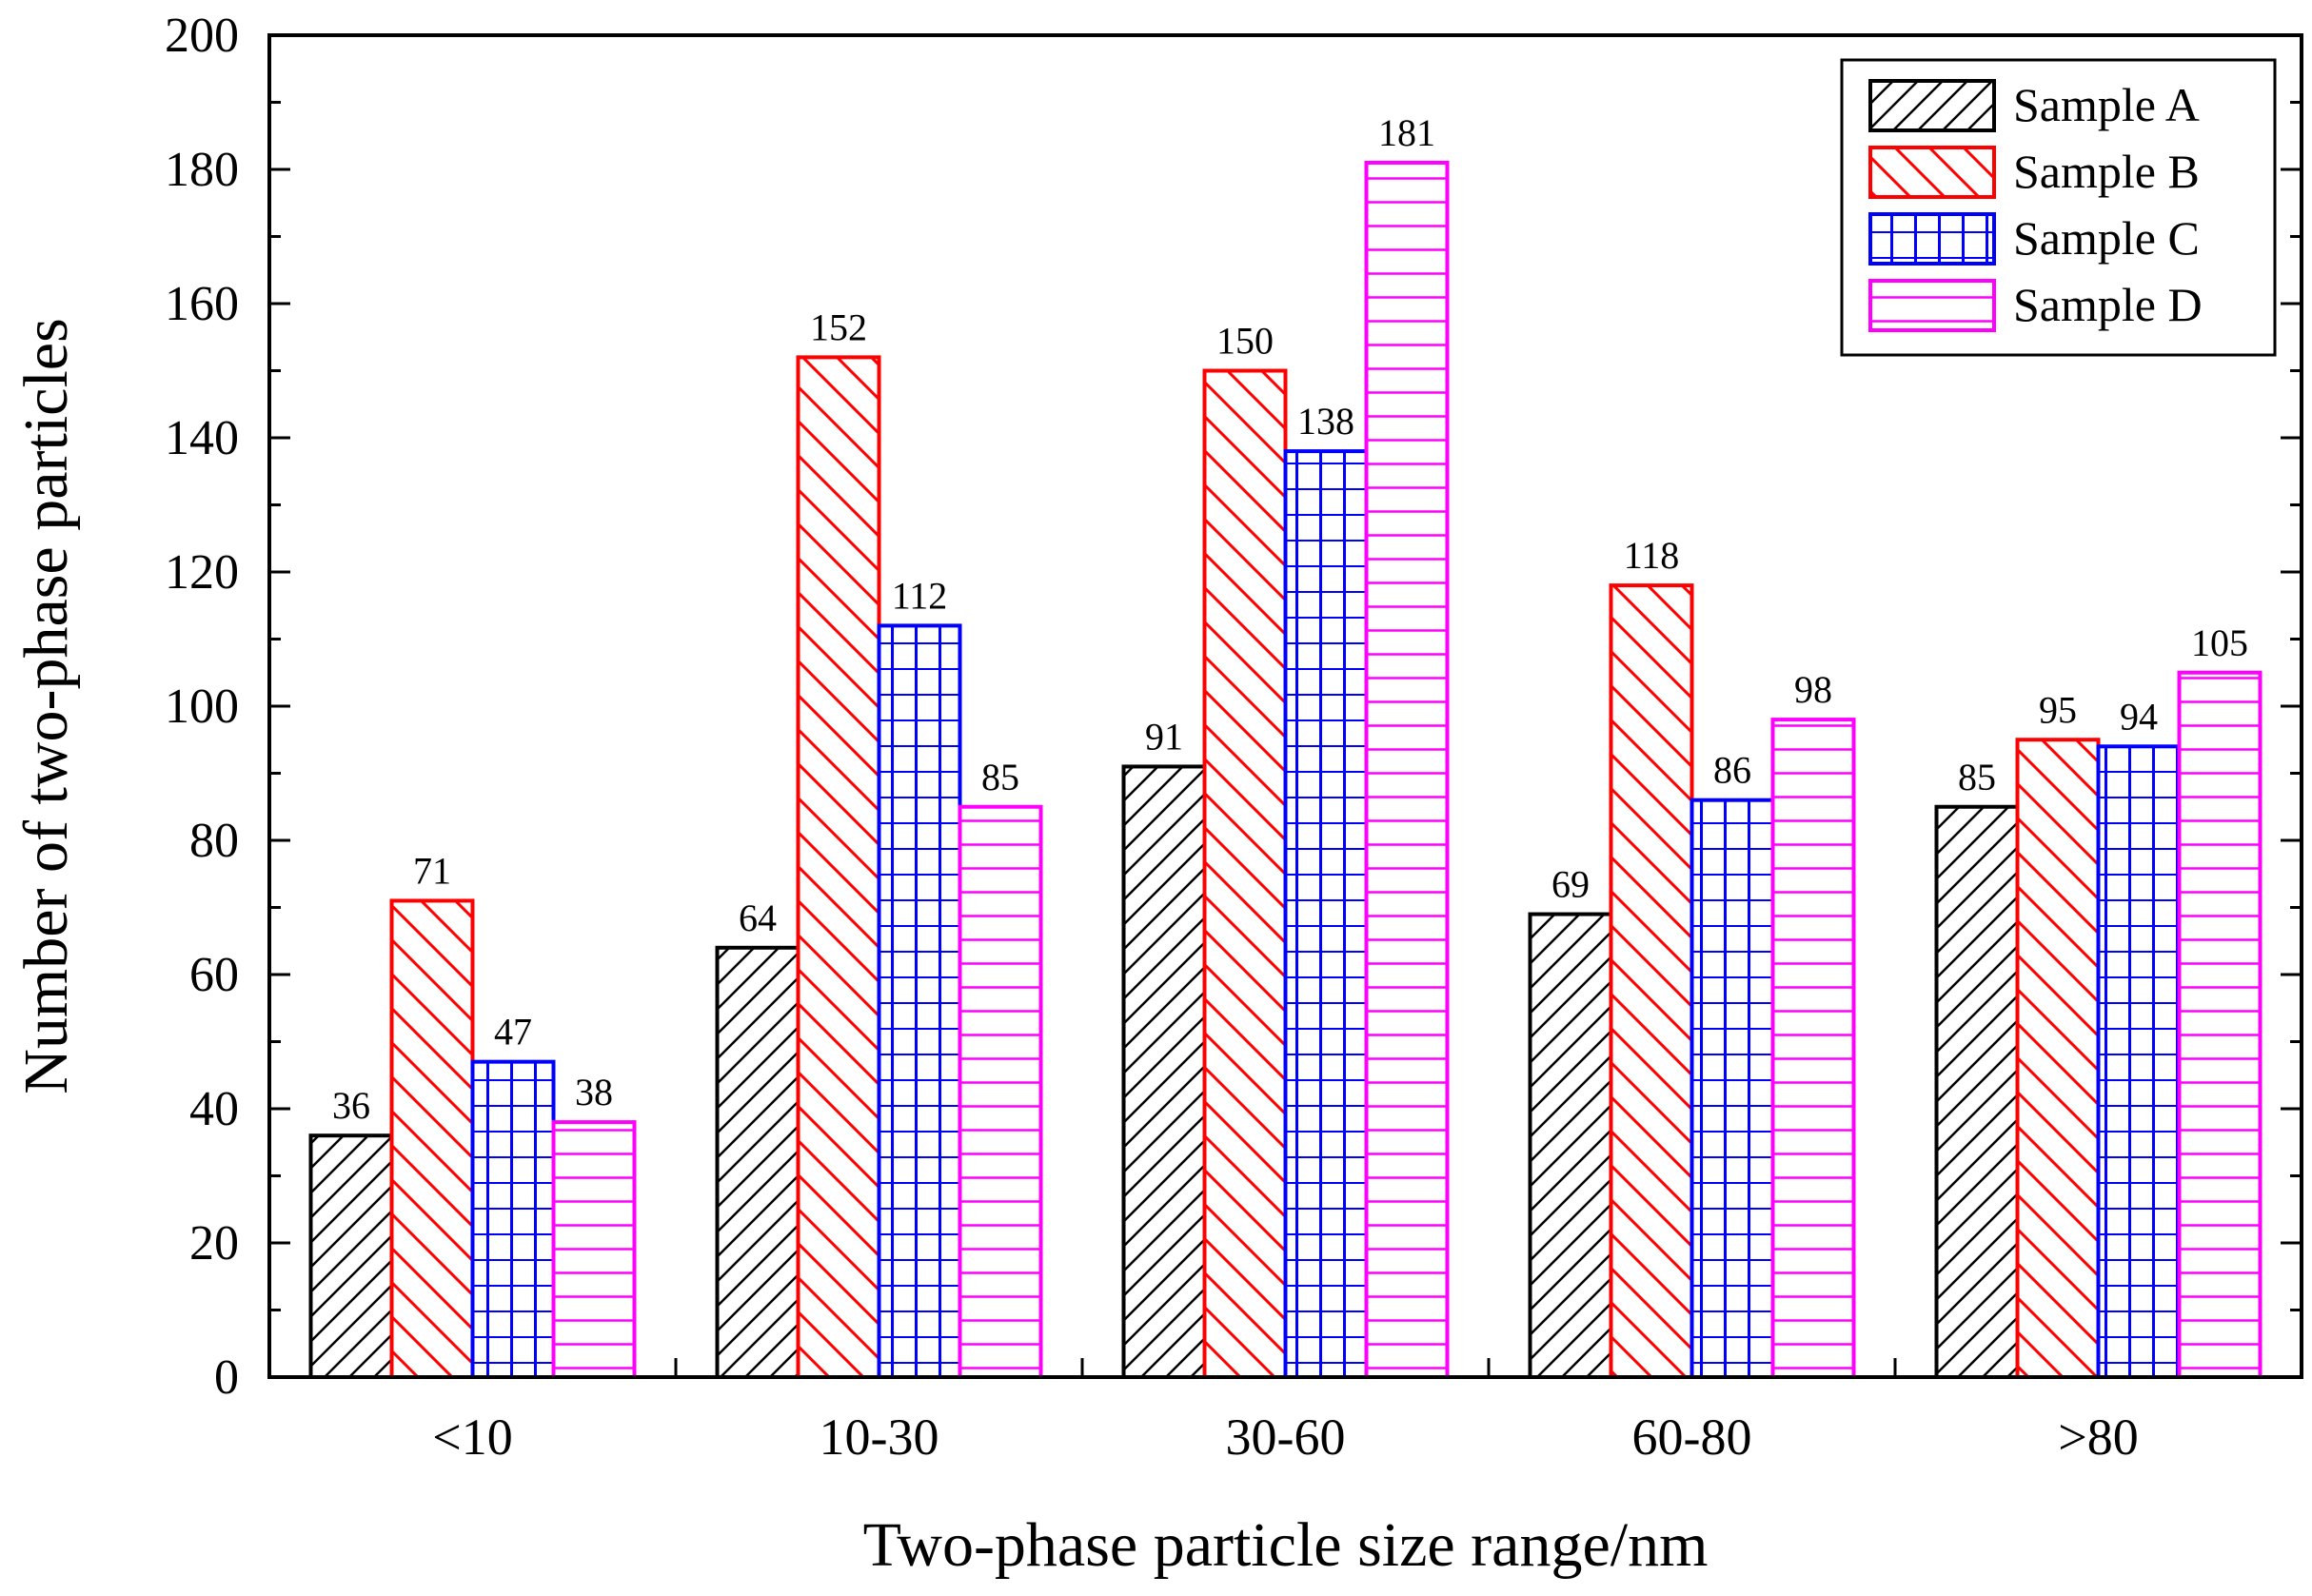 The width and height of the screenshot is (2312, 1596). Describe the element at coordinates (1652, 555) in the screenshot. I see `data-label: 118` at that location.